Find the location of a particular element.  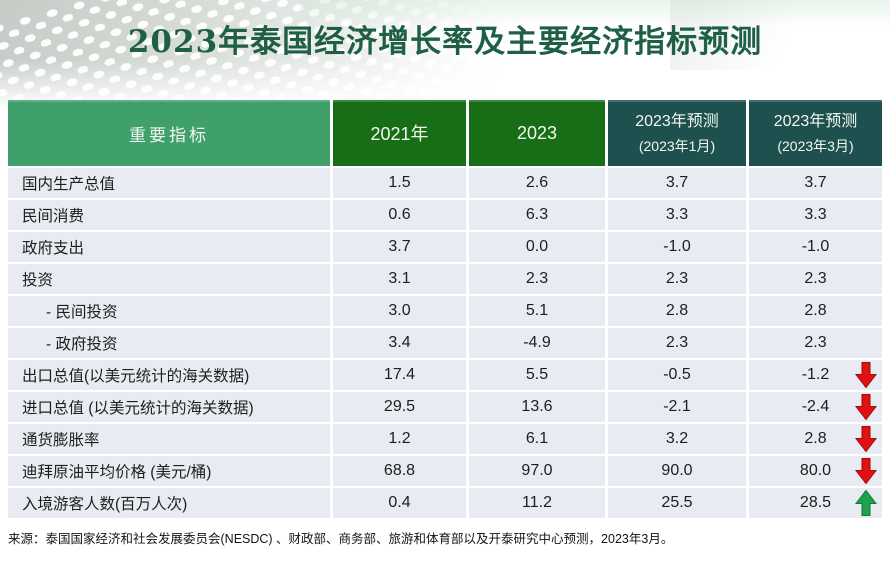

indicator-label: - 民间投资 is located at coordinates (169, 311).